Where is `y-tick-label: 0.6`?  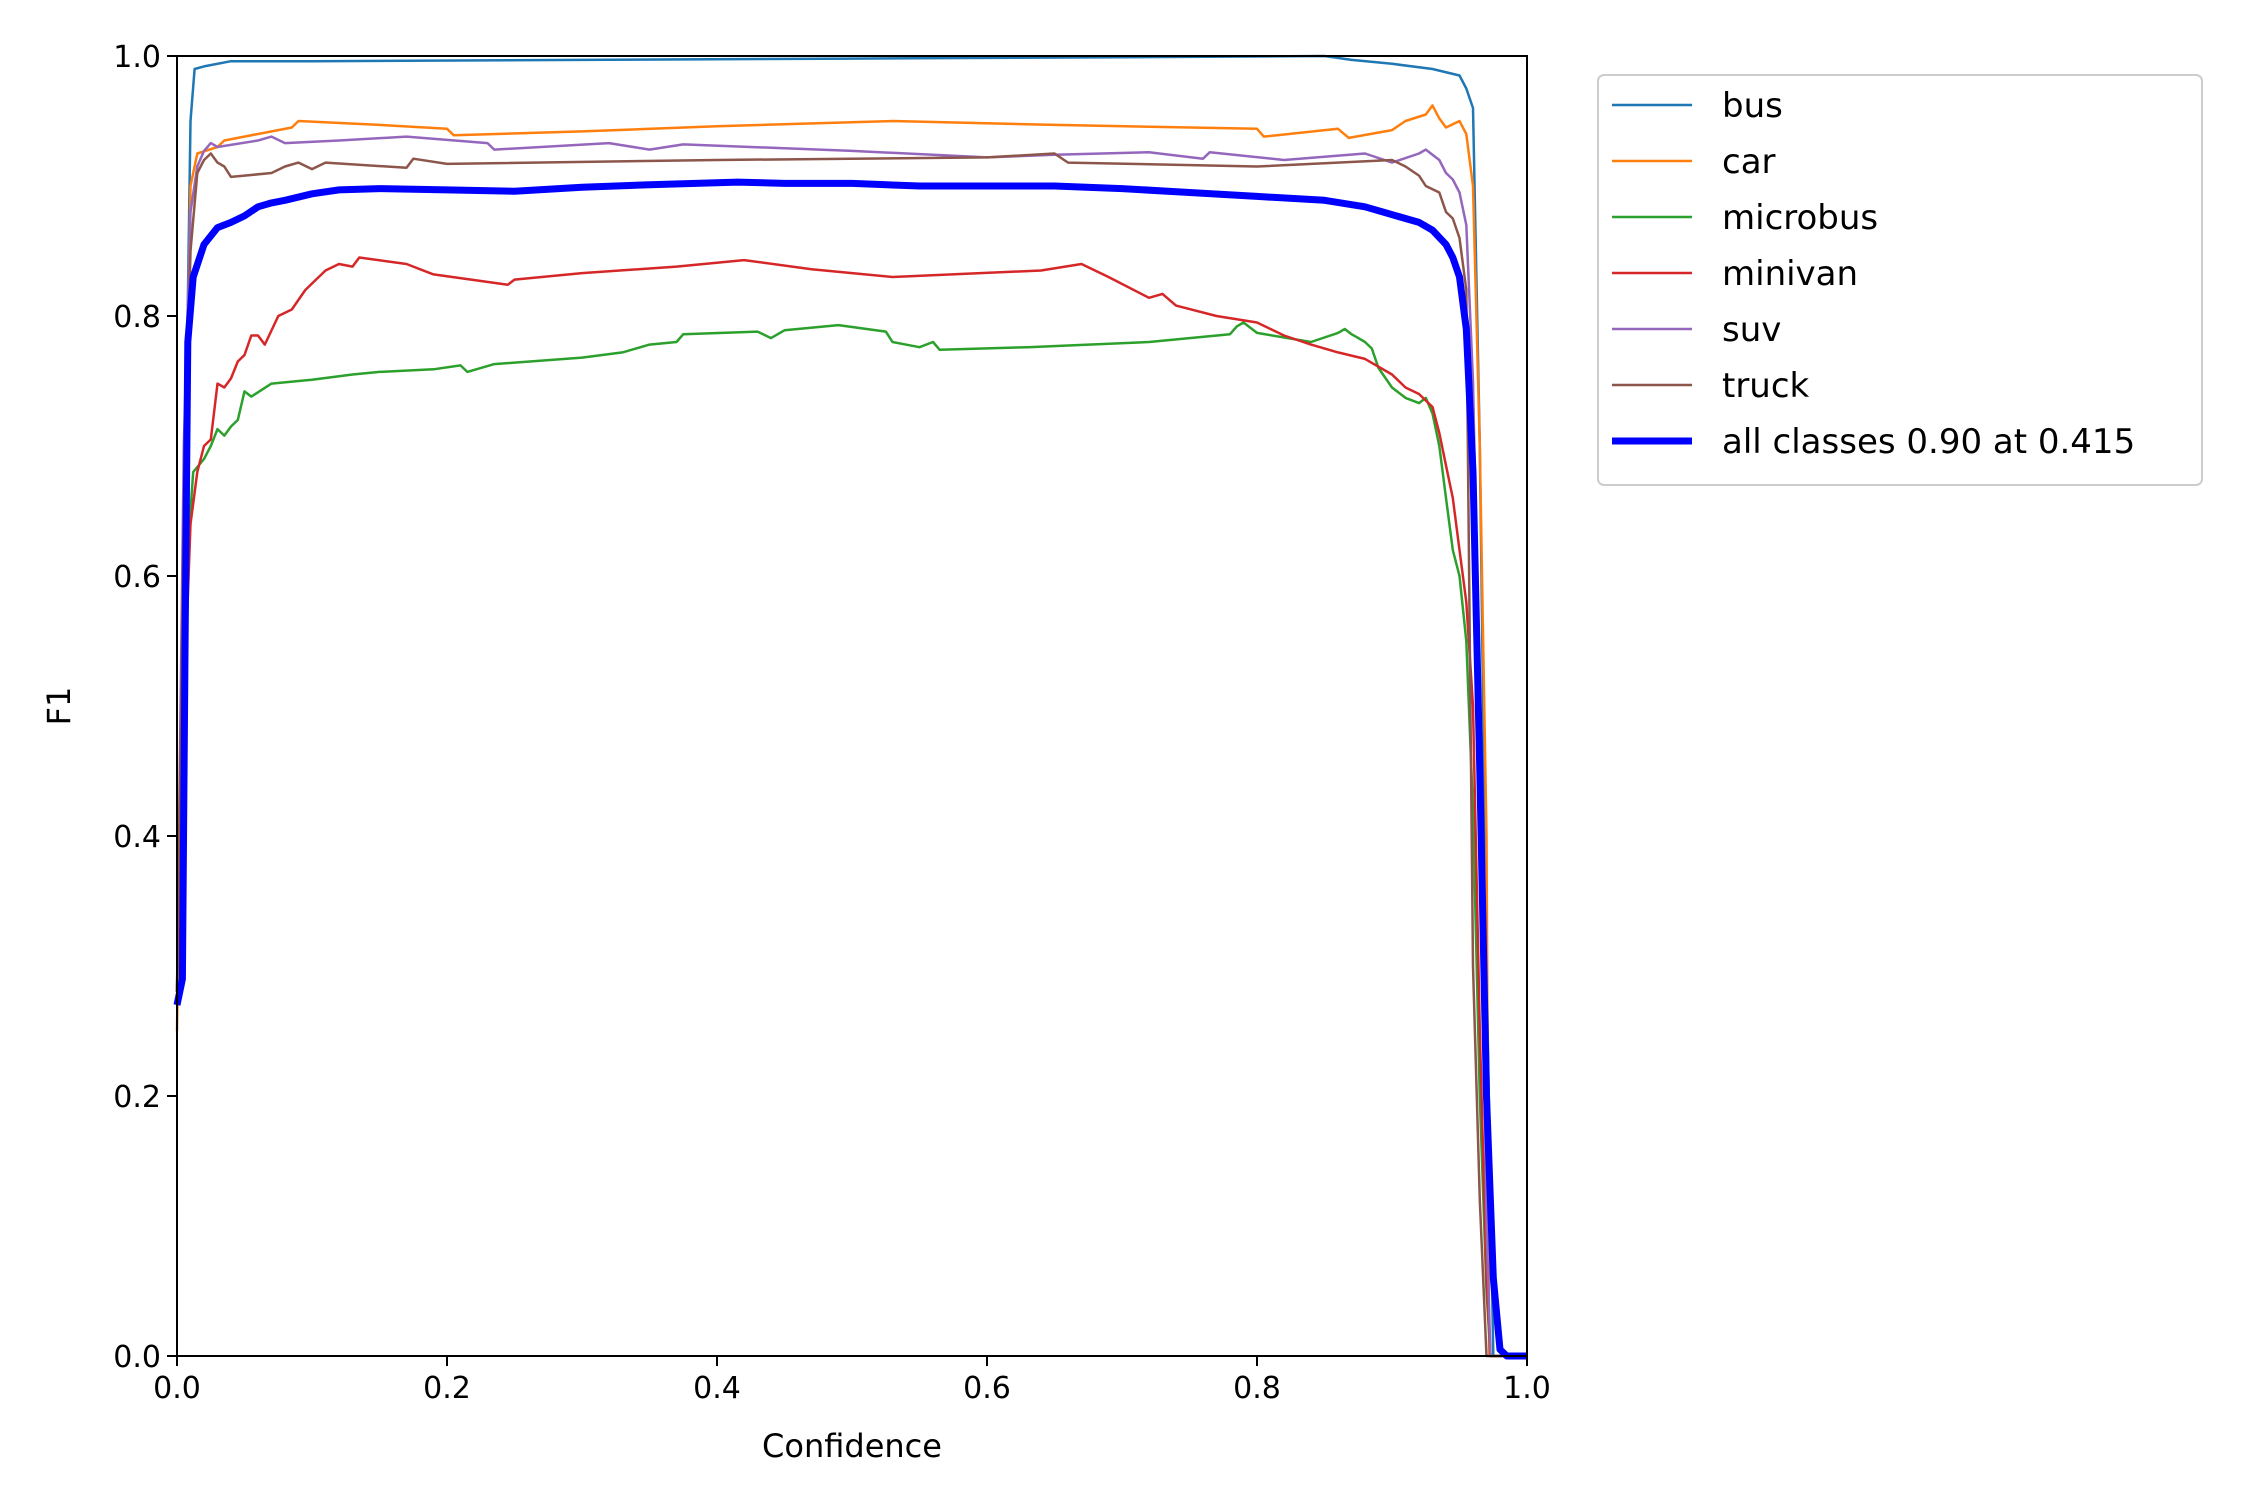
y-tick-label: 0.6 is located at coordinates (137, 577).